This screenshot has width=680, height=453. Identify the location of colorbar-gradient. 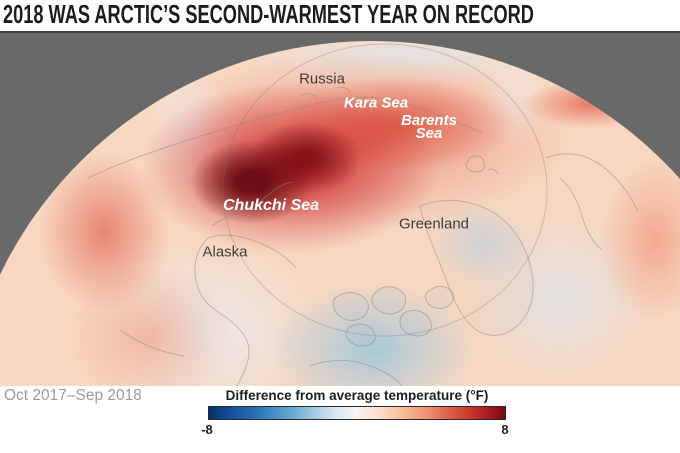
(357, 413).